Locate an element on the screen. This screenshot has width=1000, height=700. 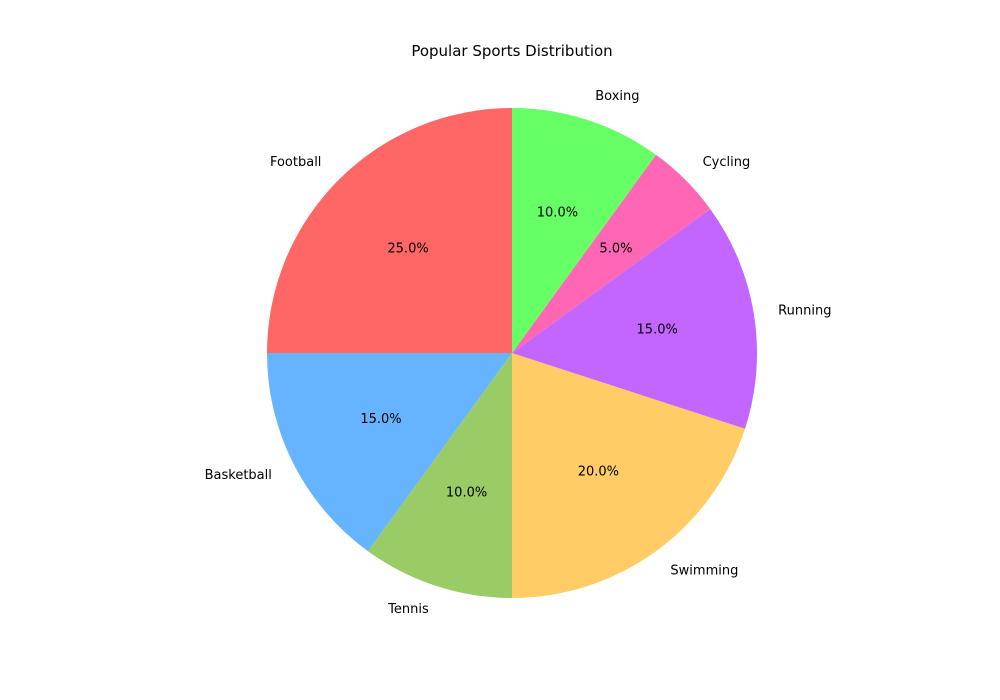
slice-running is located at coordinates (634, 318).